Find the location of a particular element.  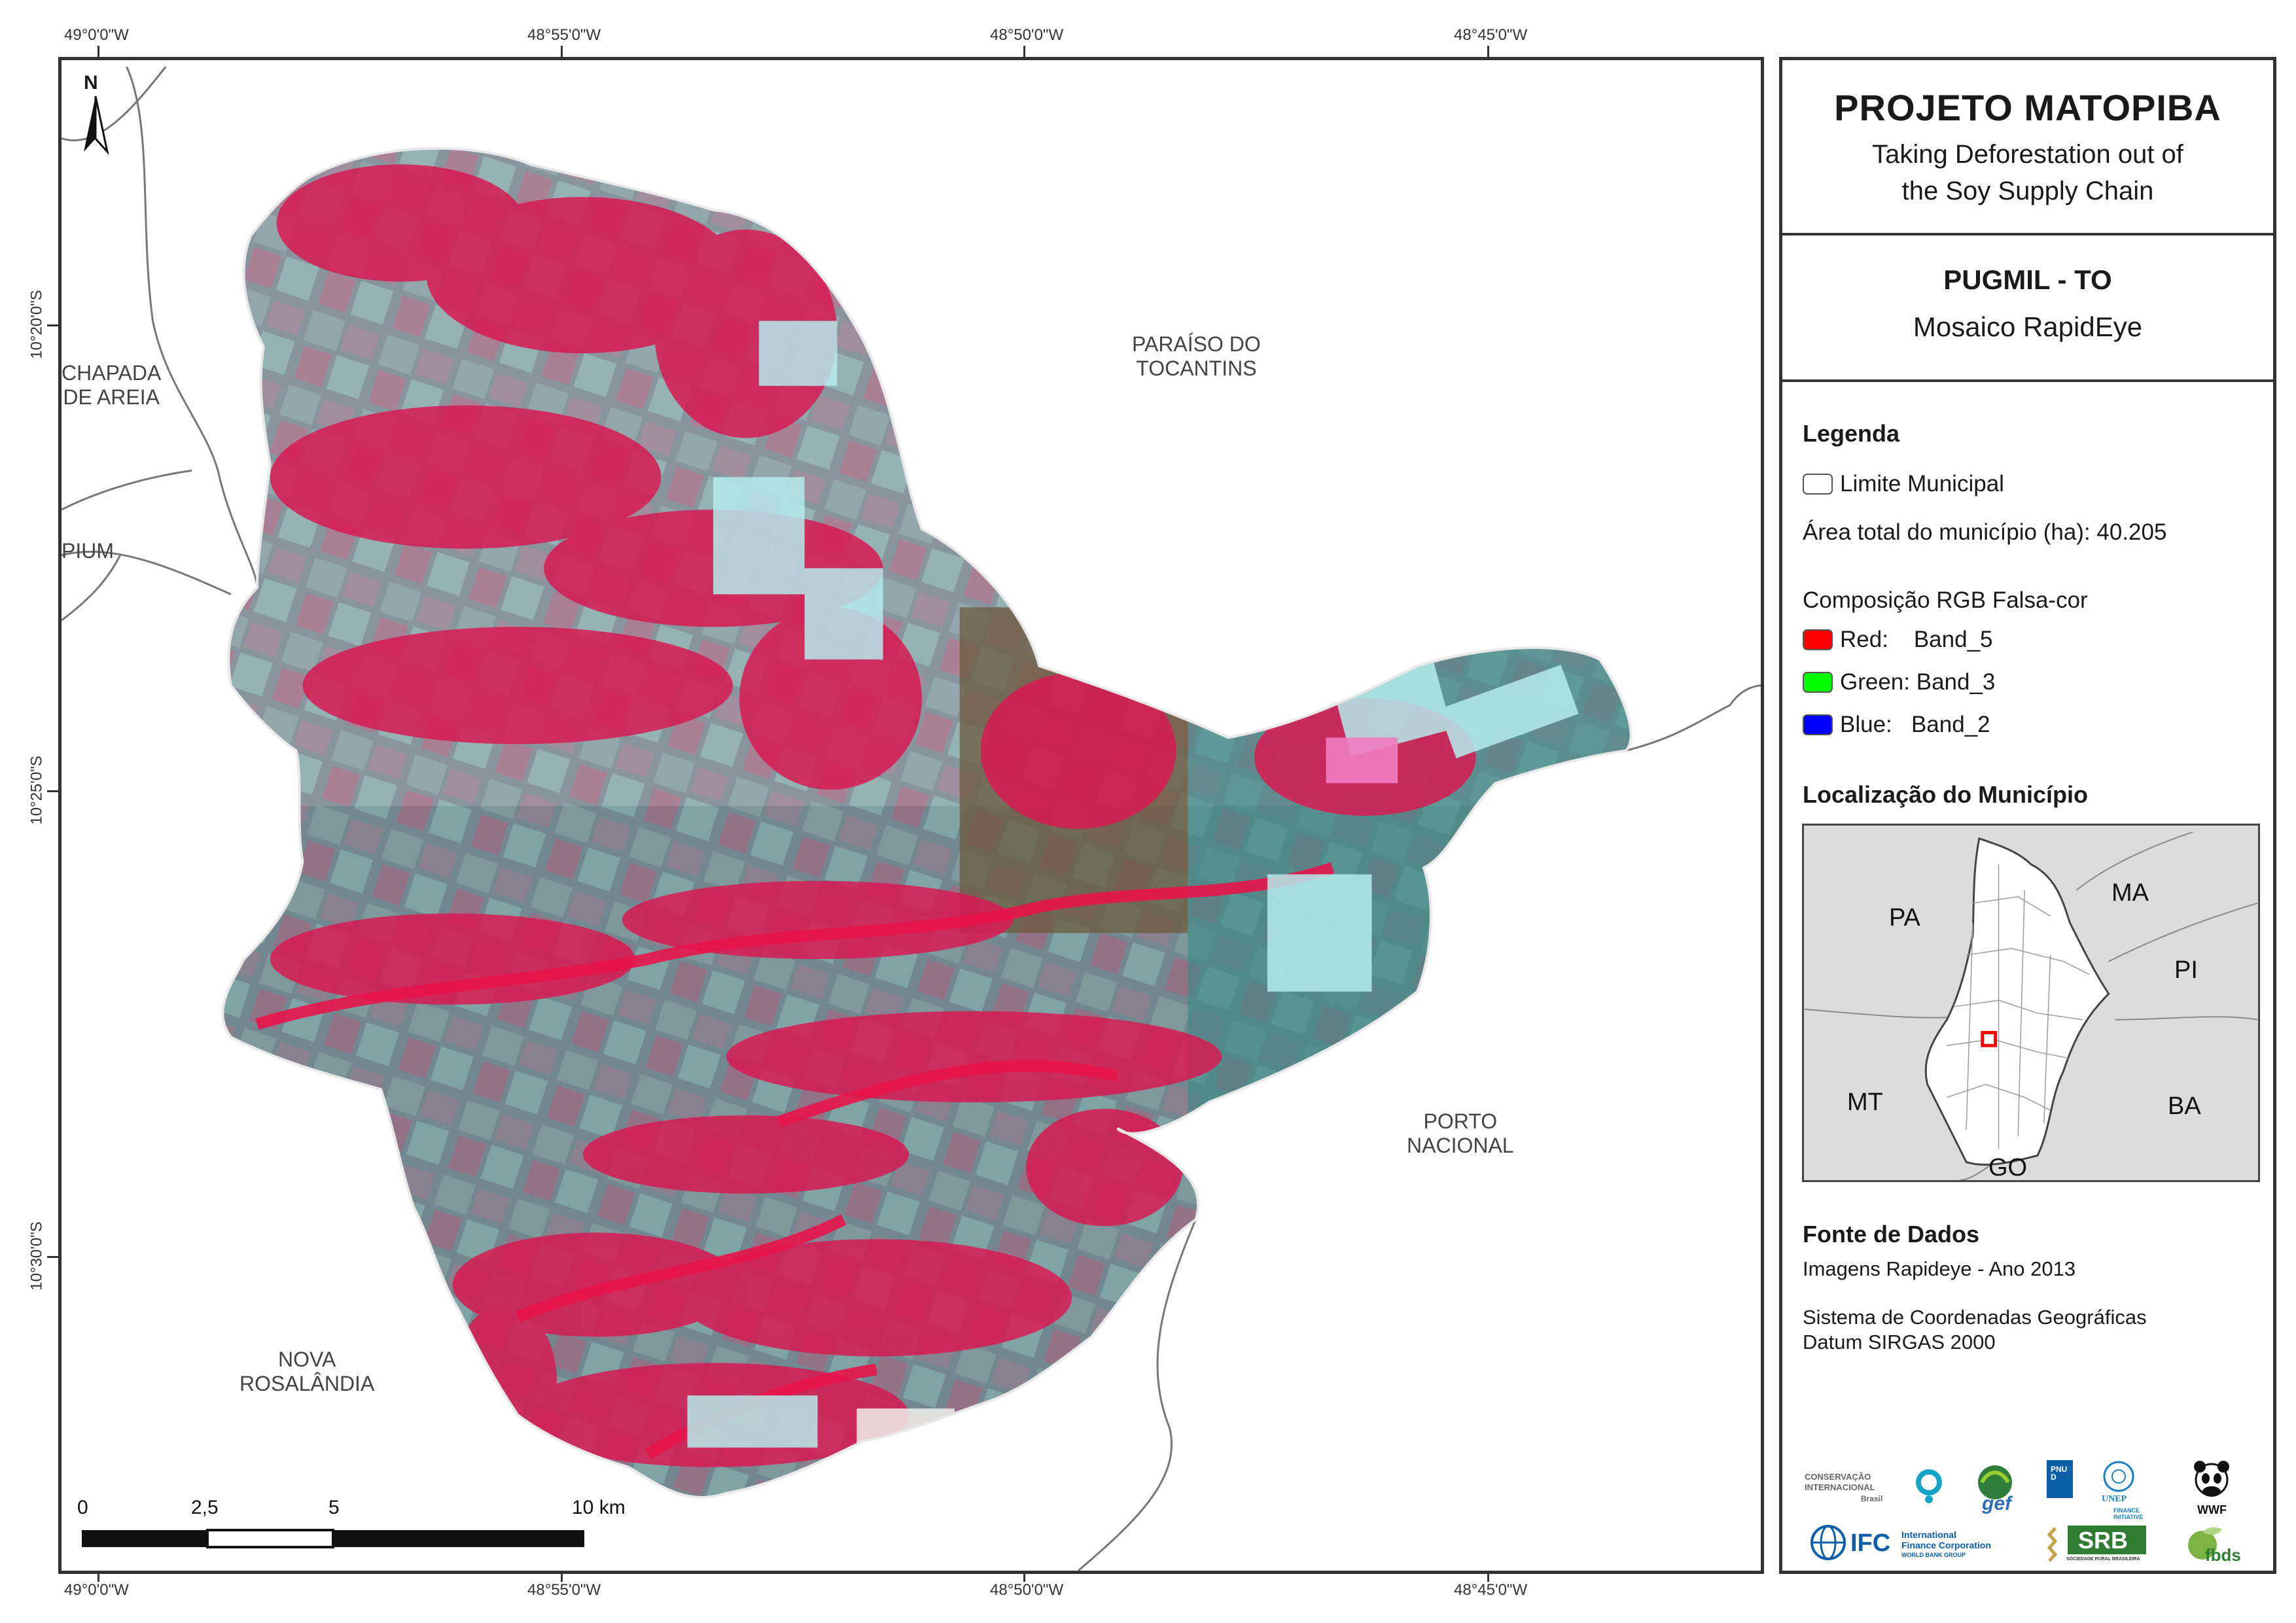

place-chapada-de-areia: CHAPADA DE AREIA is located at coordinates (112, 385).